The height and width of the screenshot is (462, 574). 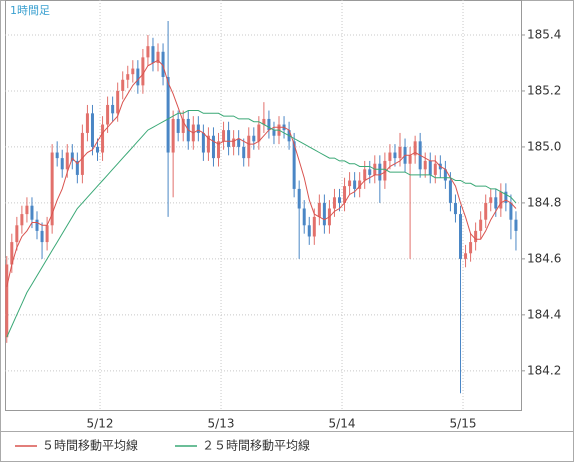 I want to click on y-tick-label: 185.2, so click(x=544, y=90).